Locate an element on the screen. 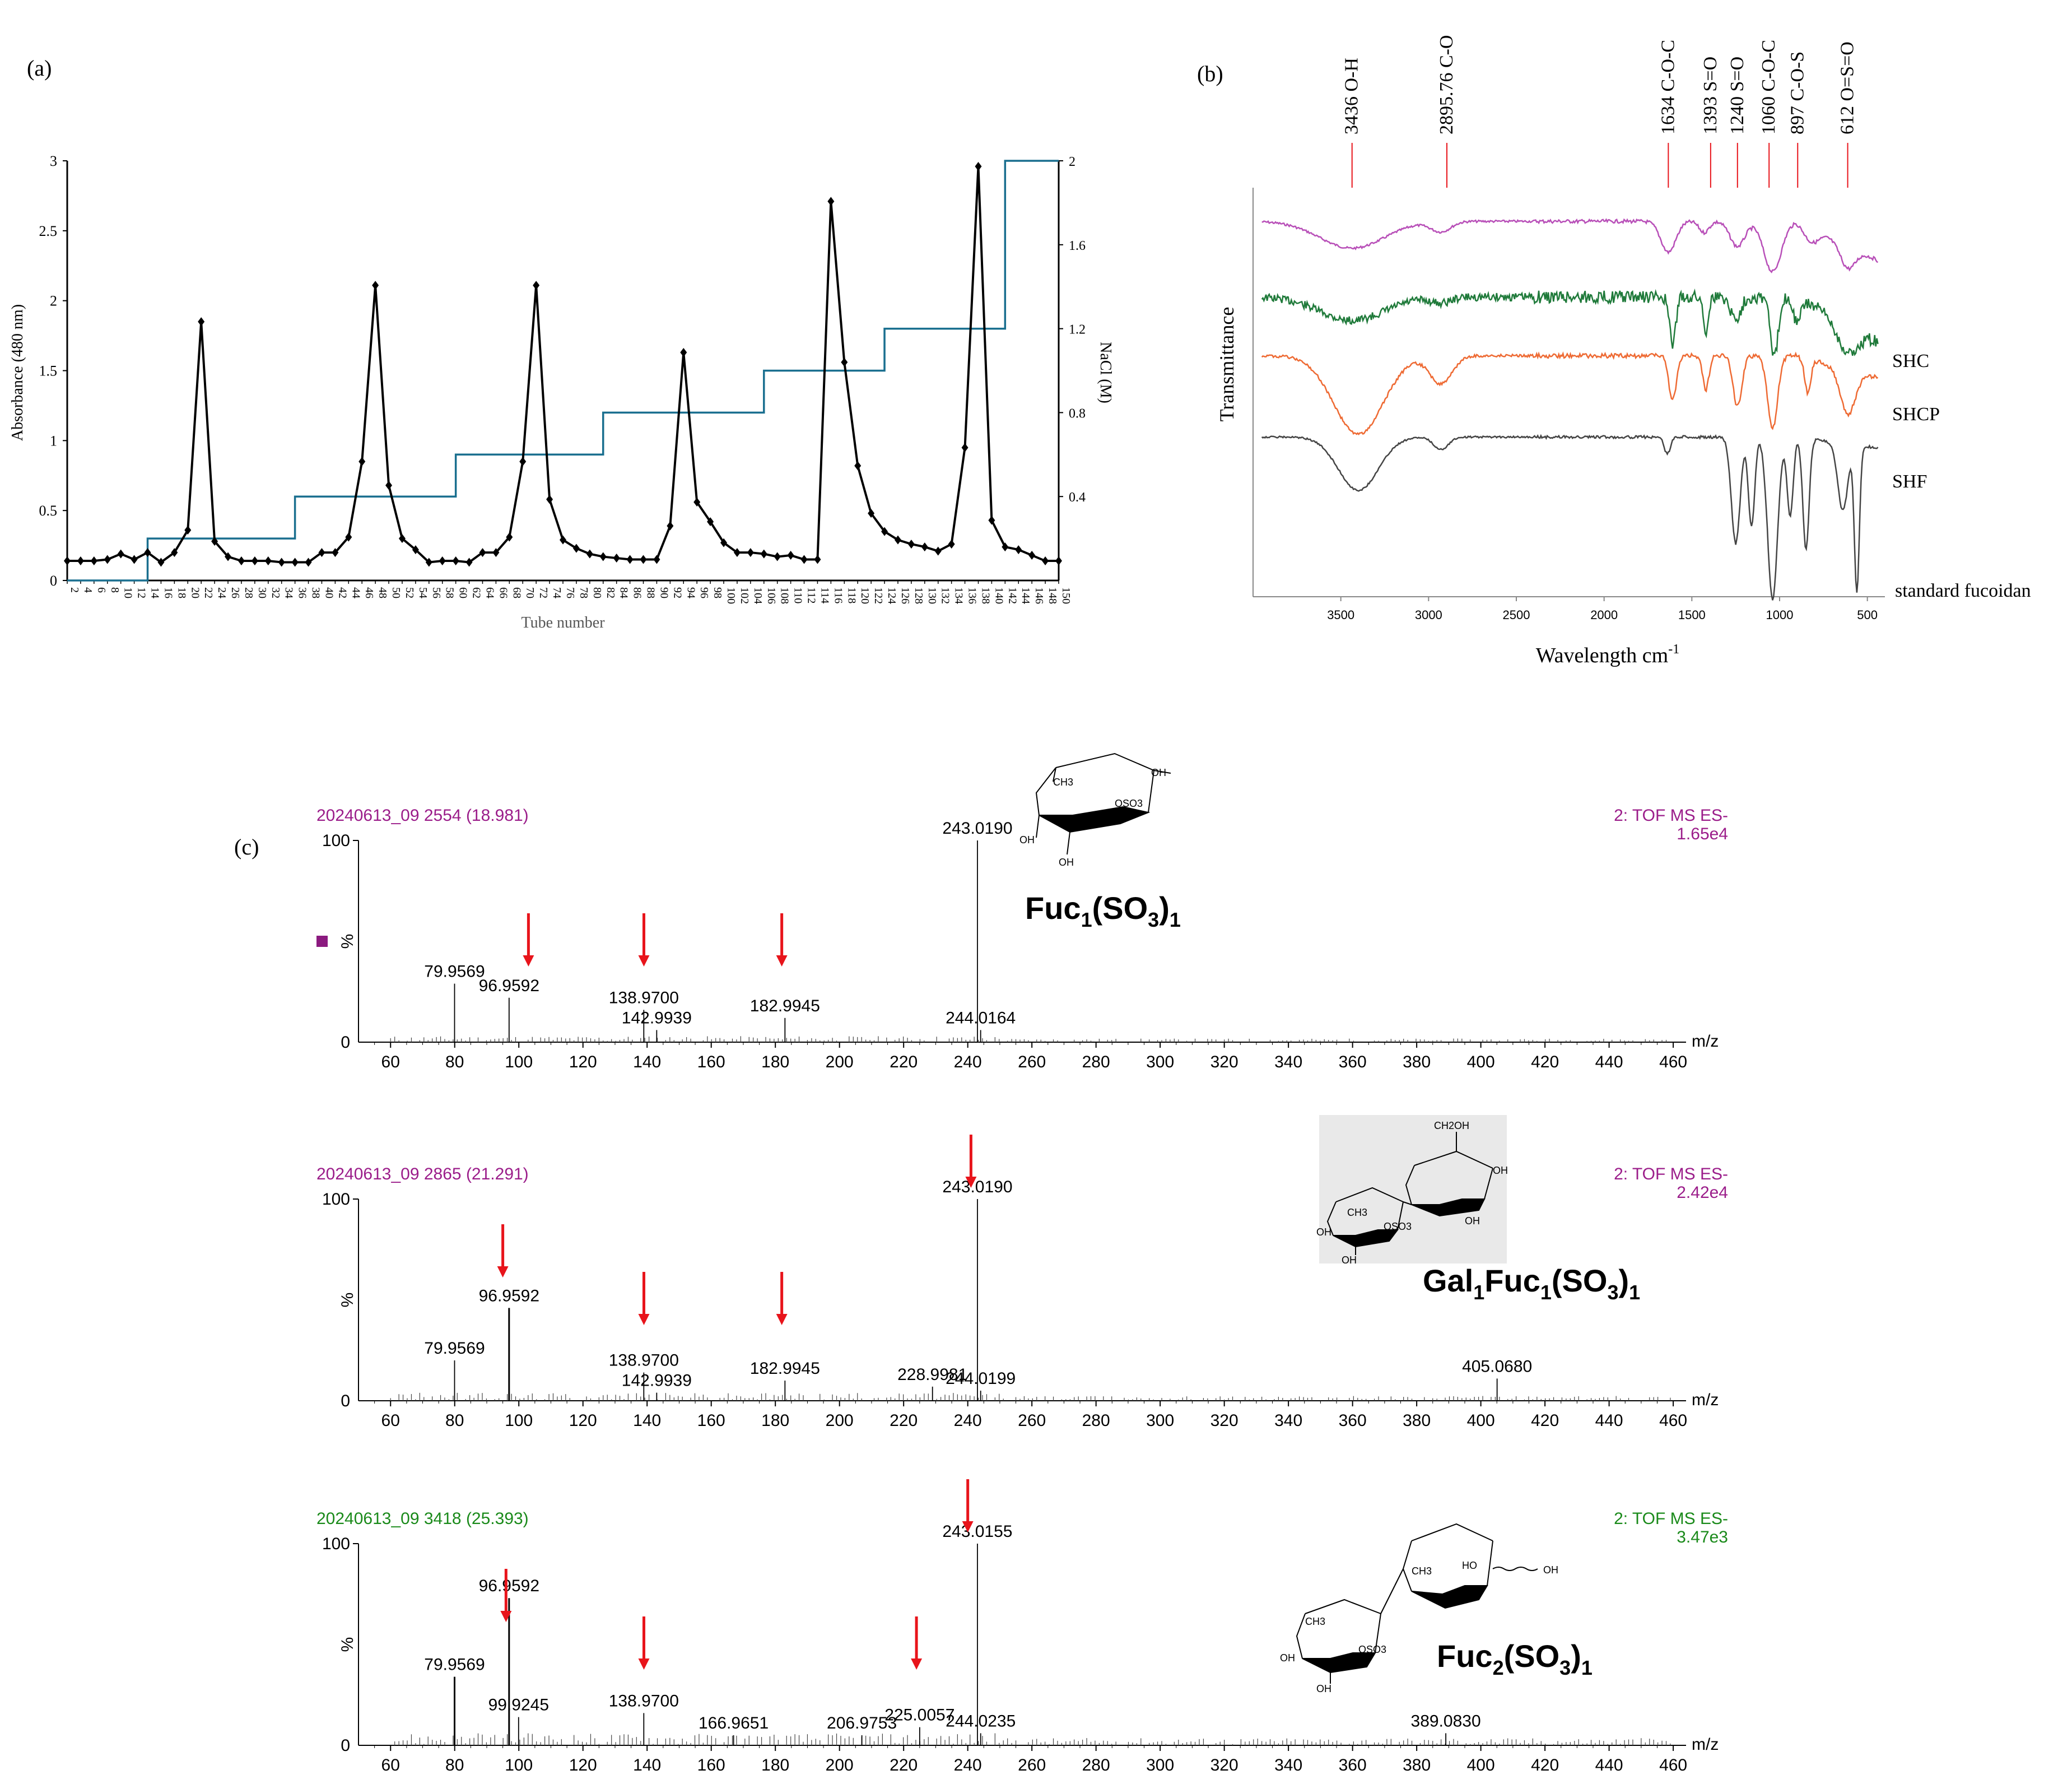  compound-label-3: Fuc2(SO3)1 is located at coordinates (1515, 1658).